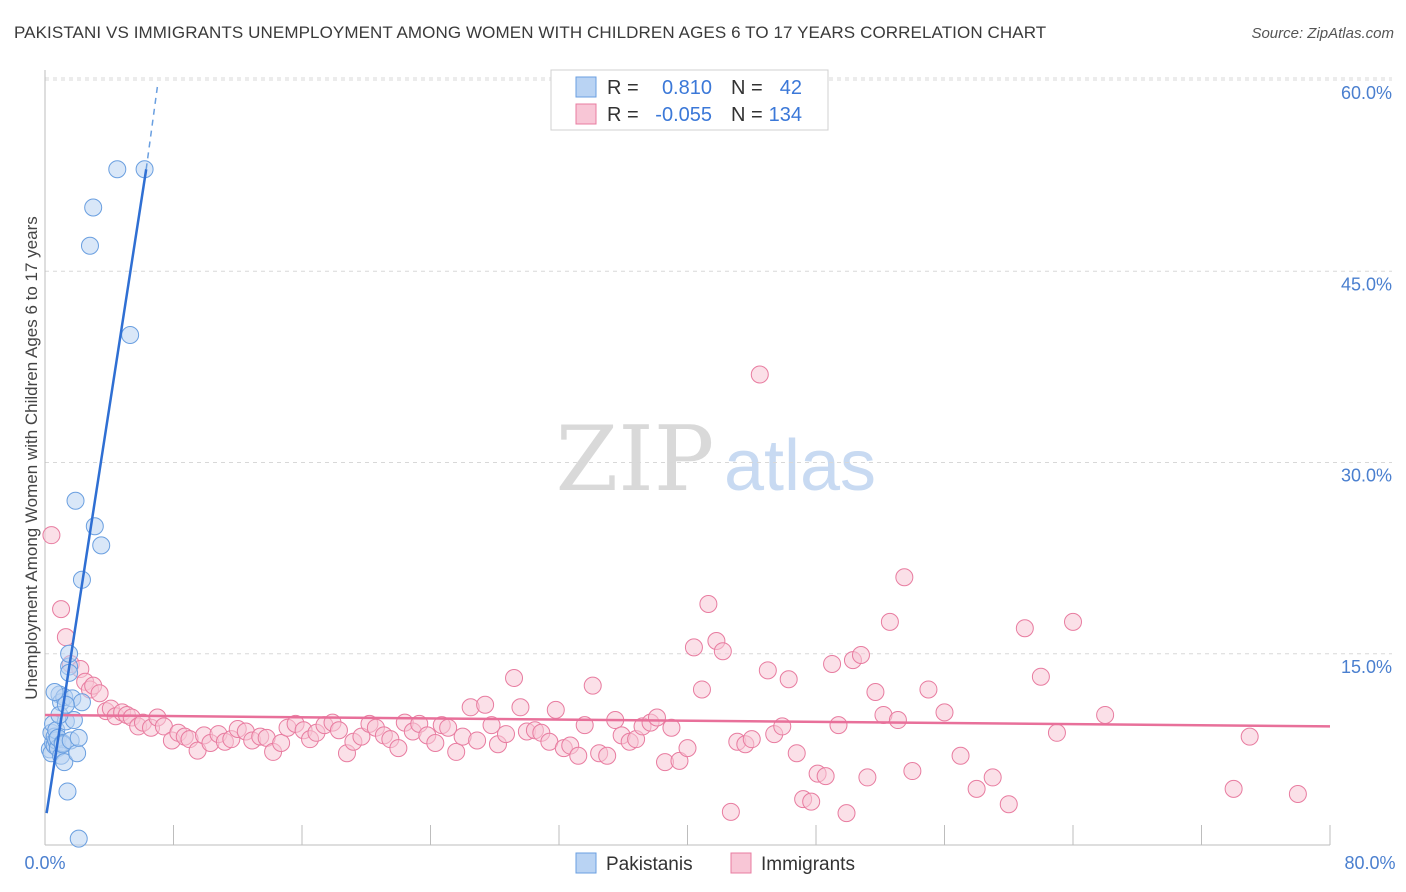  Describe the element at coordinates (1366, 476) in the screenshot. I see `y-tick-label: 30.0%` at that location.